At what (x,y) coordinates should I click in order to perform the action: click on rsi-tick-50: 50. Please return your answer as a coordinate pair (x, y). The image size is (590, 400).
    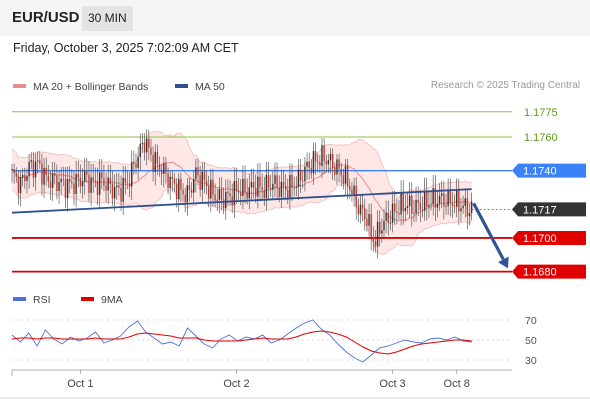
    Looking at the image, I should click on (531, 341).